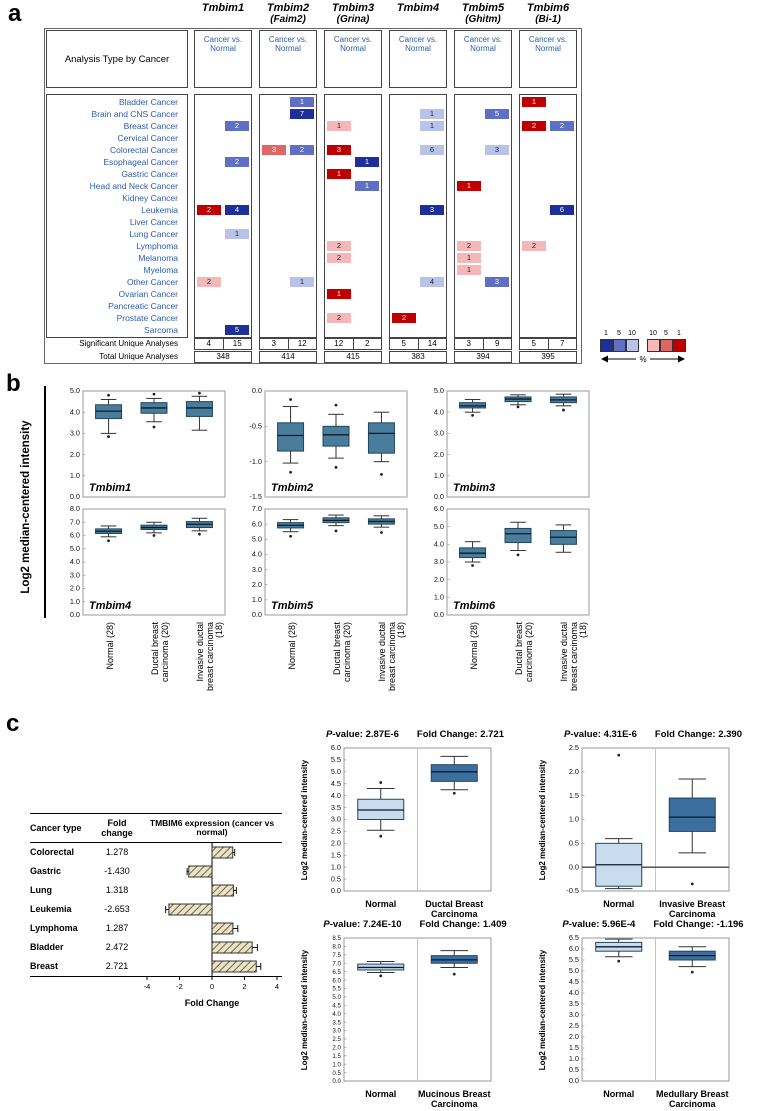 This screenshot has width=774, height=1111. What do you see at coordinates (565, 924) in the screenshot?
I see `p-value-prefix: P` at bounding box center [565, 924].